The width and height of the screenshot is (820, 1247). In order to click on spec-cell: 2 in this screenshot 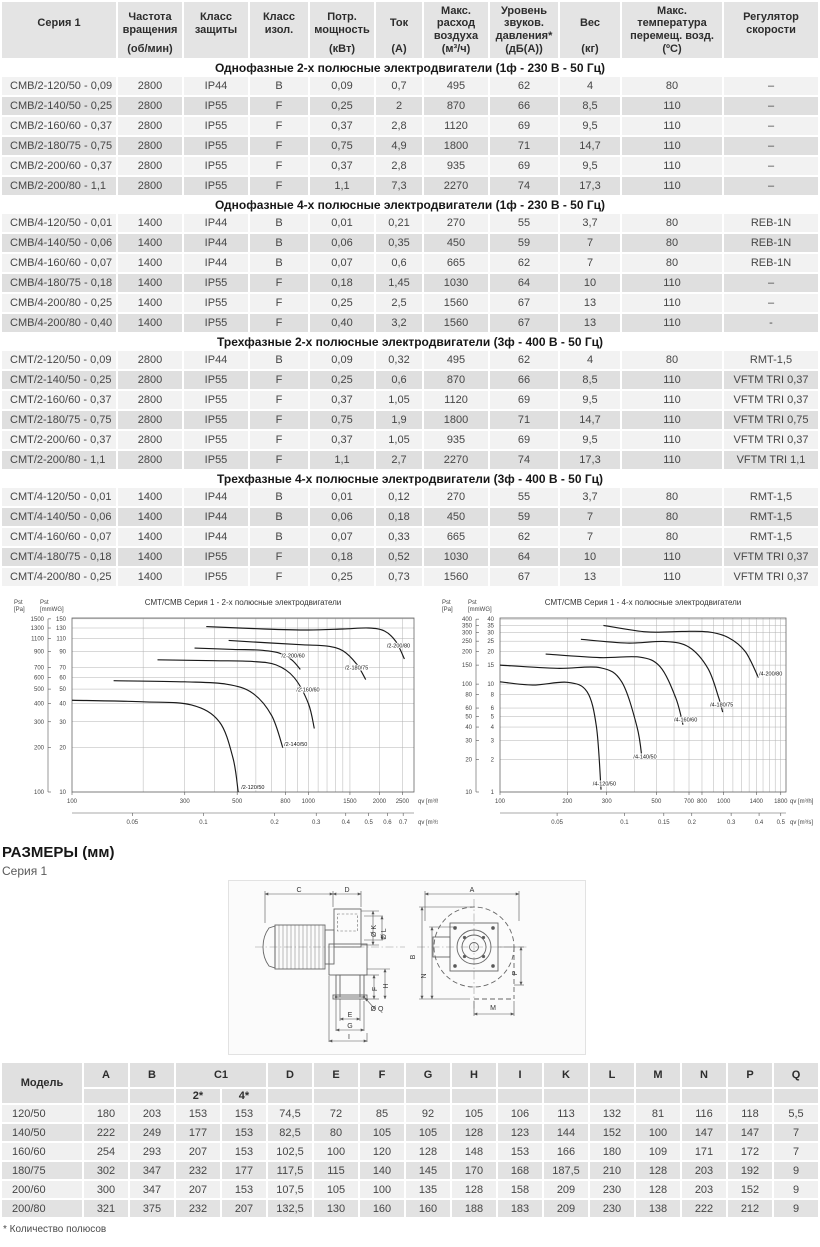, I will do `click(399, 106)`.